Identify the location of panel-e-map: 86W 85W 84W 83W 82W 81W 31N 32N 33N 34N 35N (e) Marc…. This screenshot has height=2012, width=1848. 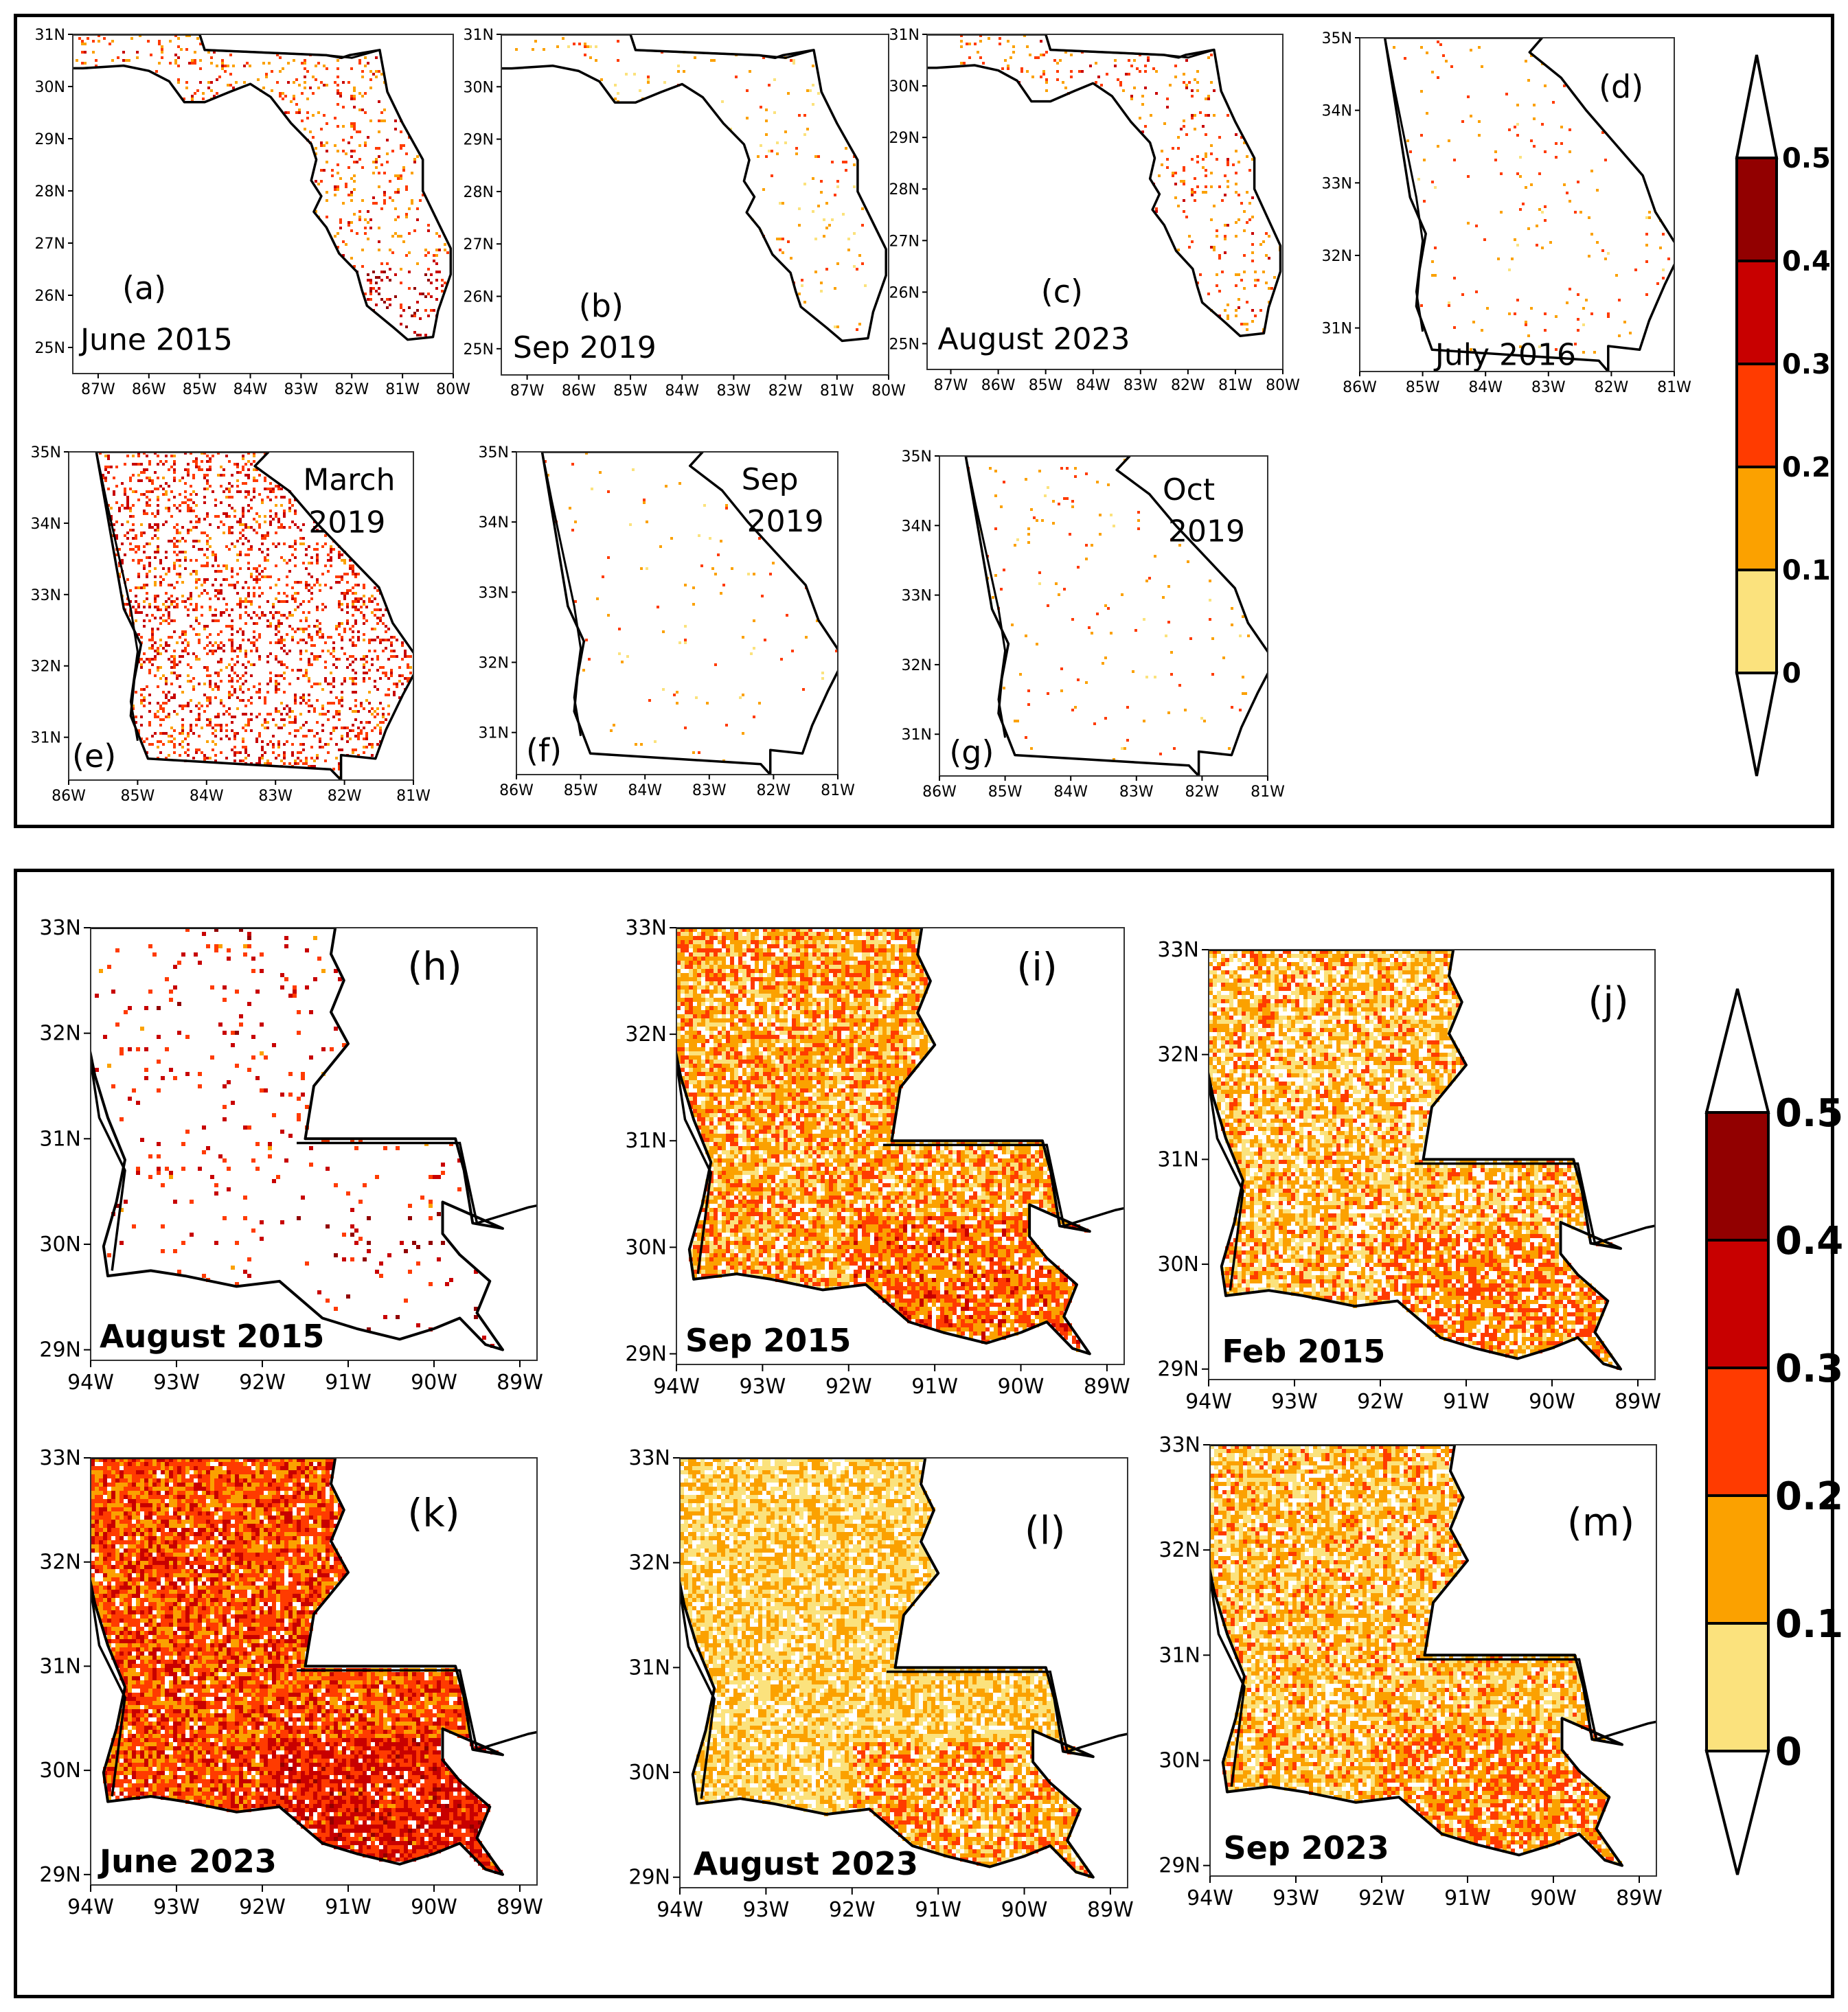
(231, 624).